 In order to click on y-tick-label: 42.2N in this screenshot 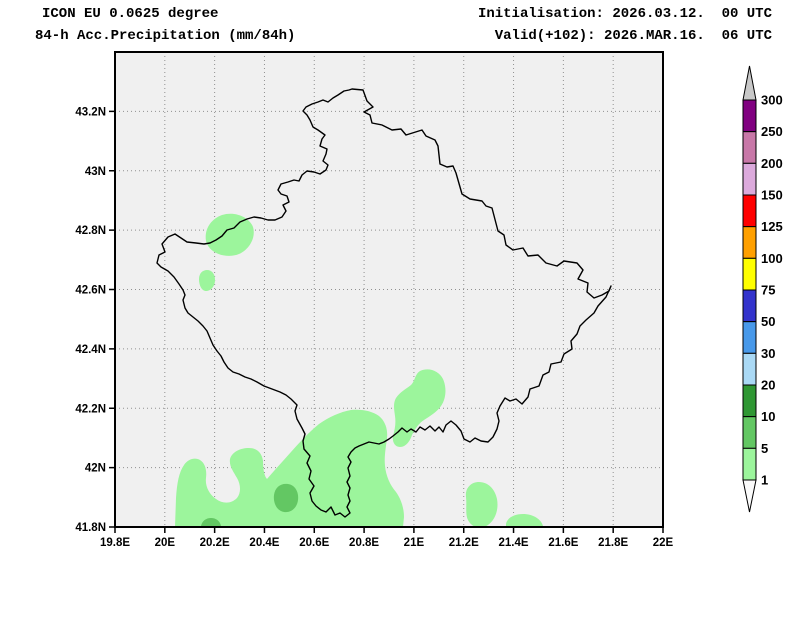, I will do `click(90, 409)`.